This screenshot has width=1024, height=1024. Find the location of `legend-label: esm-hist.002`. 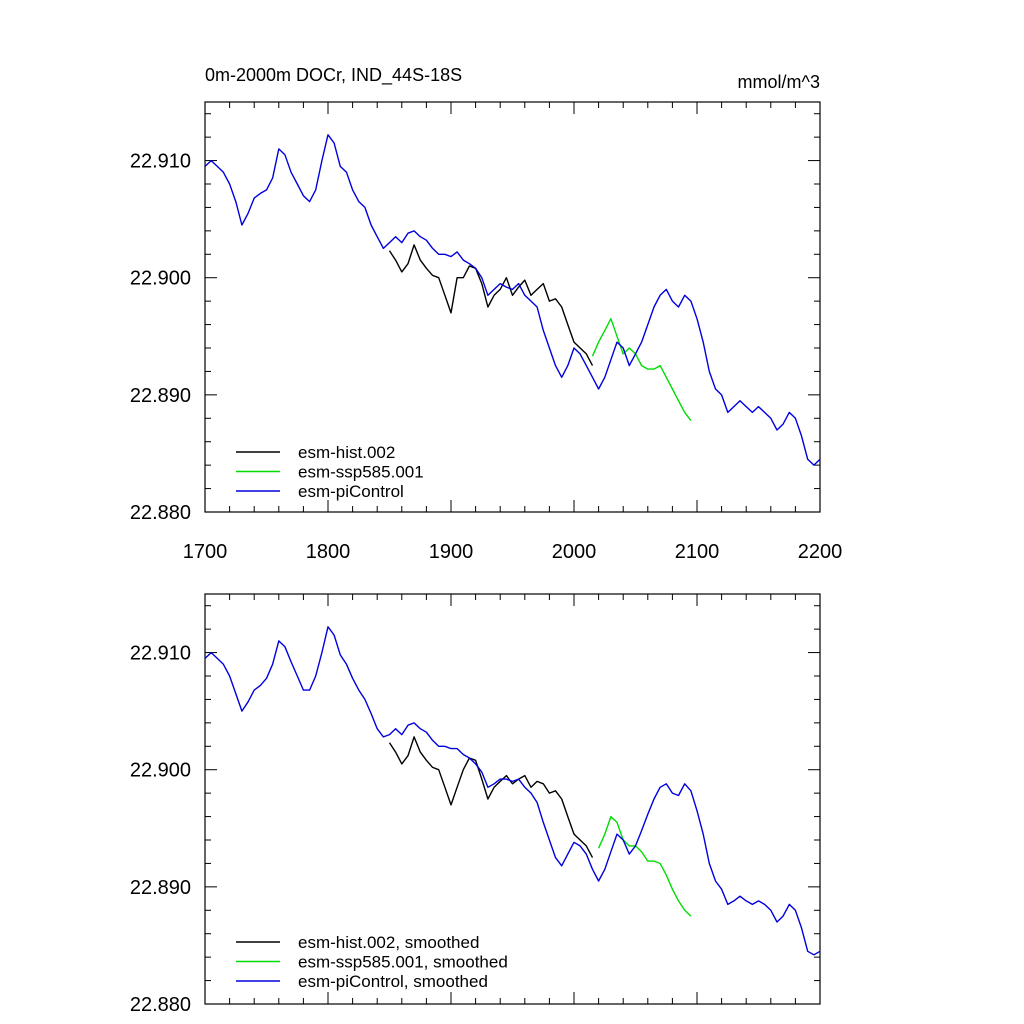

legend-label: esm-hist.002 is located at coordinates (346, 452).